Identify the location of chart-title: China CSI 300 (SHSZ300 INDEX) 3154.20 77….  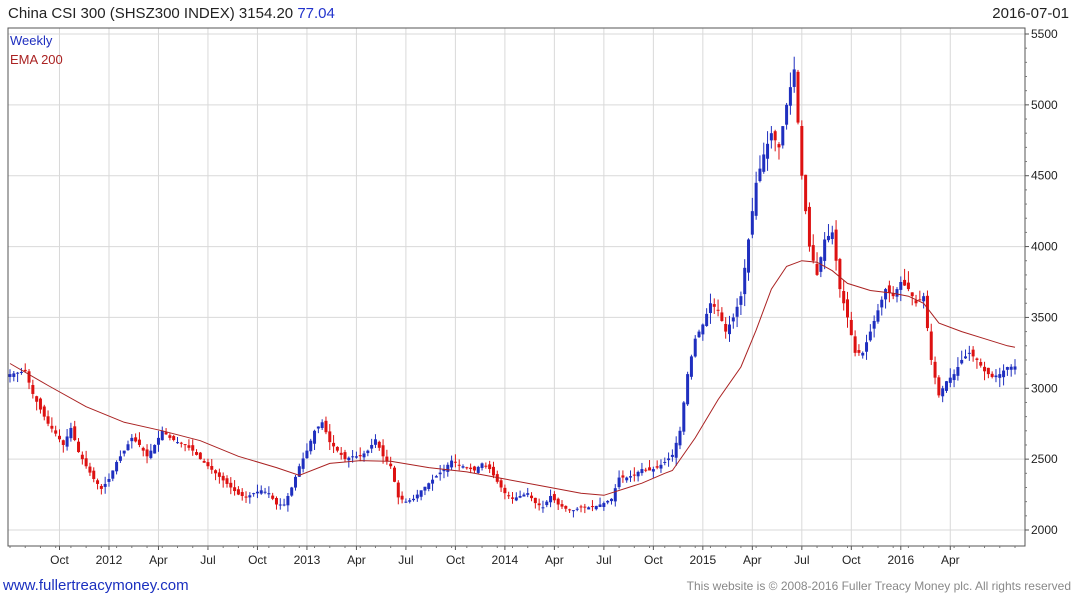
(171, 13).